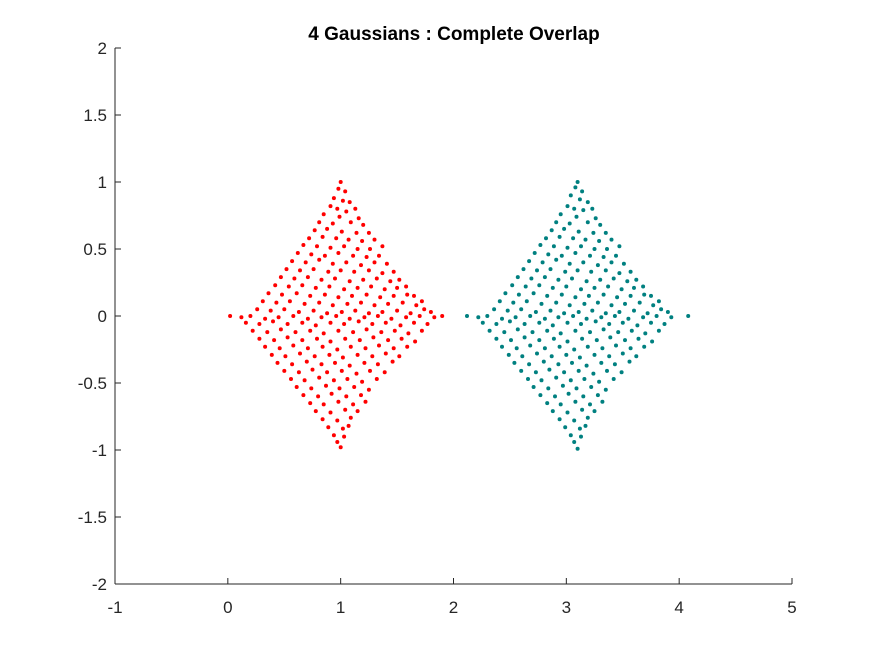  What do you see at coordinates (340, 607) in the screenshot?
I see `x-tick-label: 1` at bounding box center [340, 607].